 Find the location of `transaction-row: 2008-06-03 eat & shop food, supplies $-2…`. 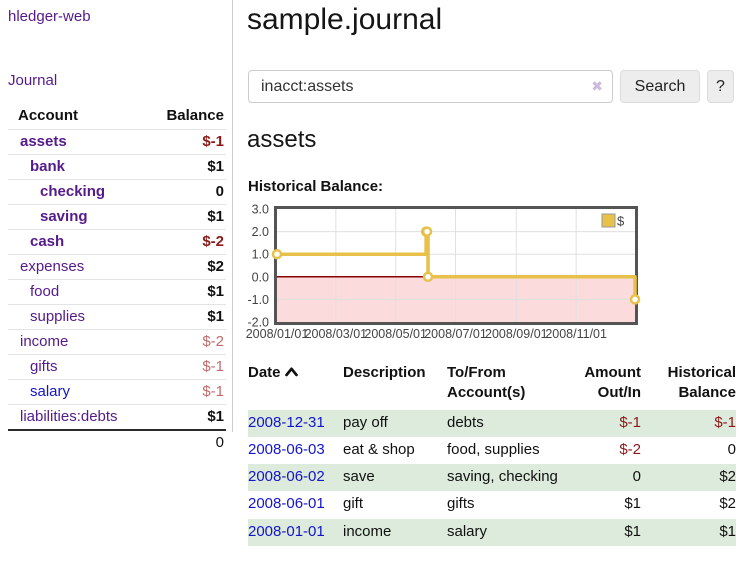

transaction-row: 2008-06-03 eat & shop food, supplies $-2… is located at coordinates (492, 450).